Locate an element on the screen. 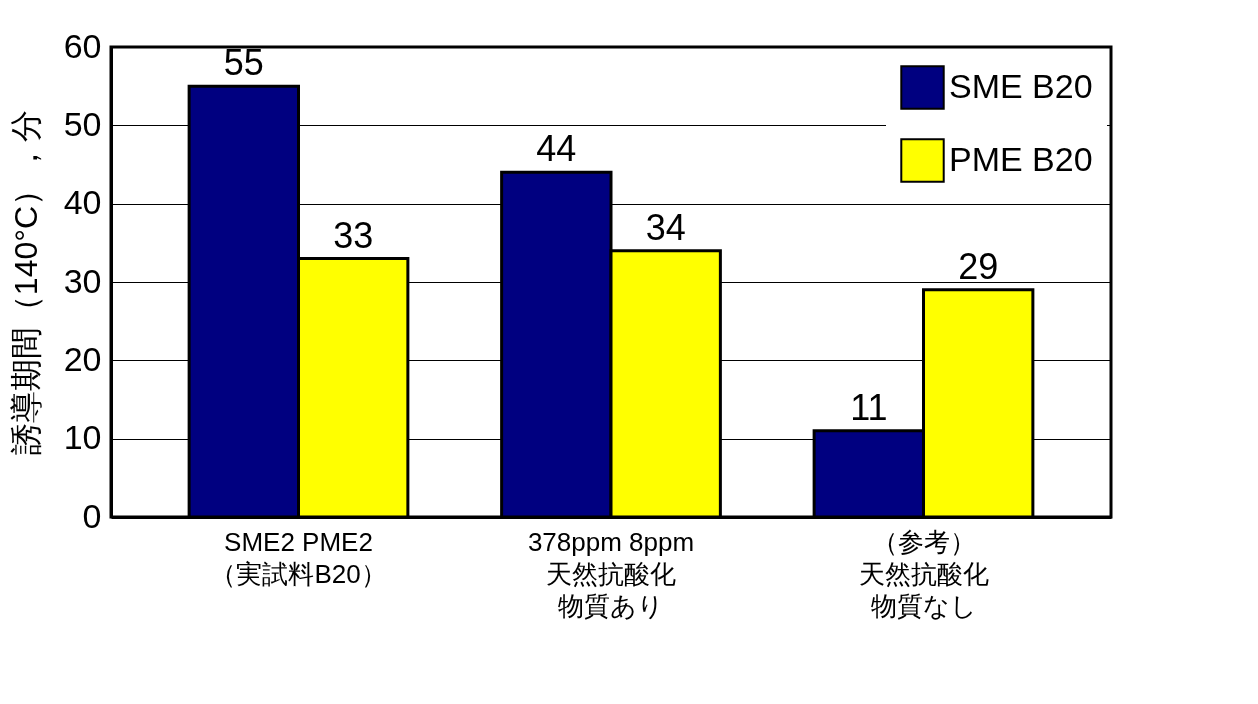 This screenshot has width=1258, height=704. legend-label: SME B20 is located at coordinates (1021, 85).